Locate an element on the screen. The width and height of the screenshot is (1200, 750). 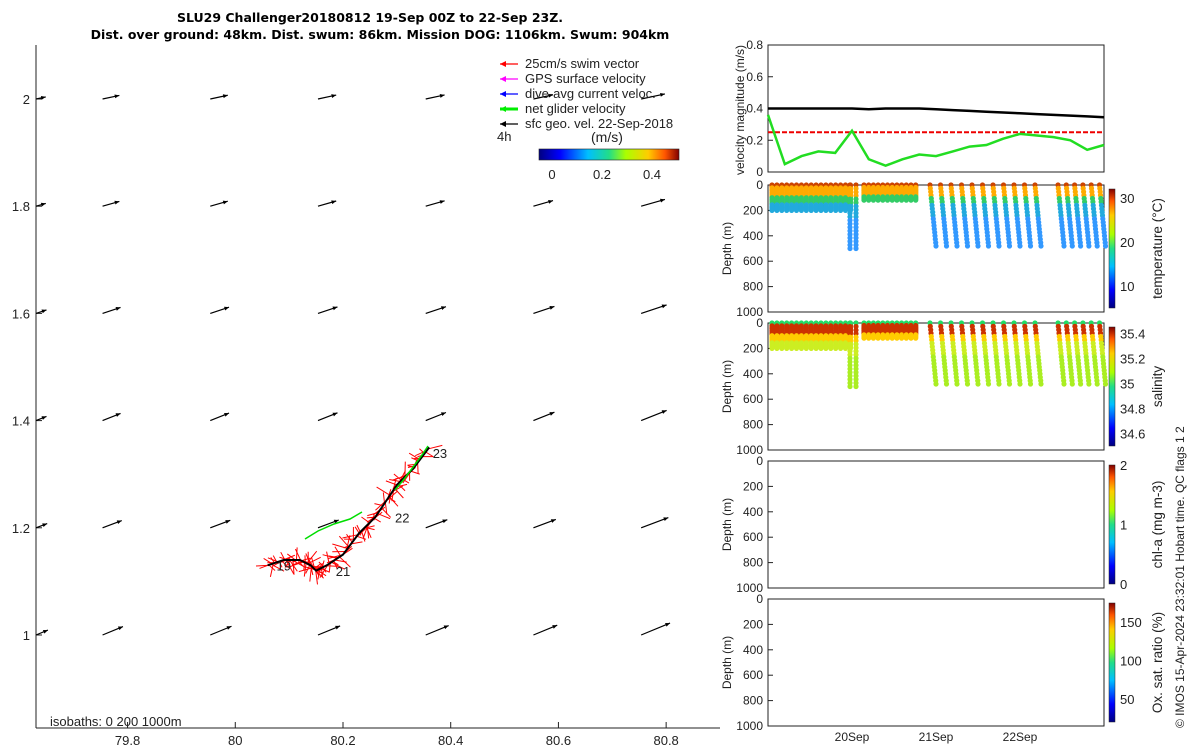
velocity-tick-label: 0.8 is located at coordinates (754, 45).